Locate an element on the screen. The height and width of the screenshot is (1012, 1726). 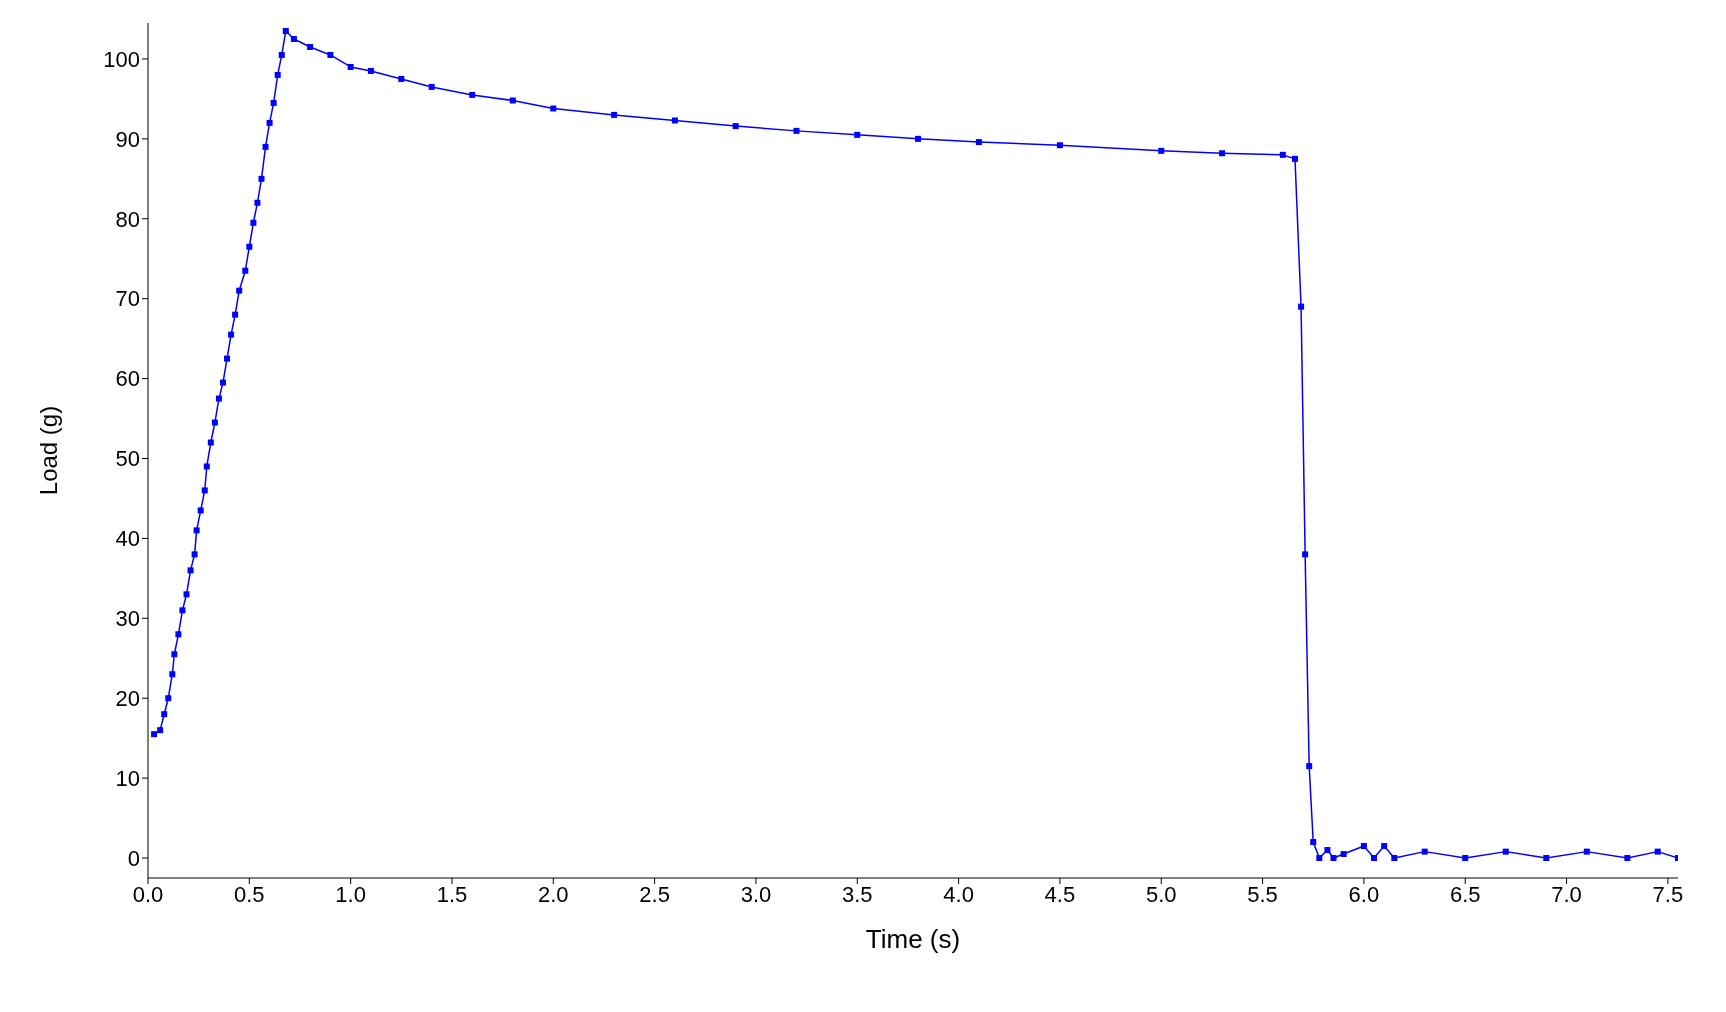
x-tick-label: 2.0 is located at coordinates (553, 894).